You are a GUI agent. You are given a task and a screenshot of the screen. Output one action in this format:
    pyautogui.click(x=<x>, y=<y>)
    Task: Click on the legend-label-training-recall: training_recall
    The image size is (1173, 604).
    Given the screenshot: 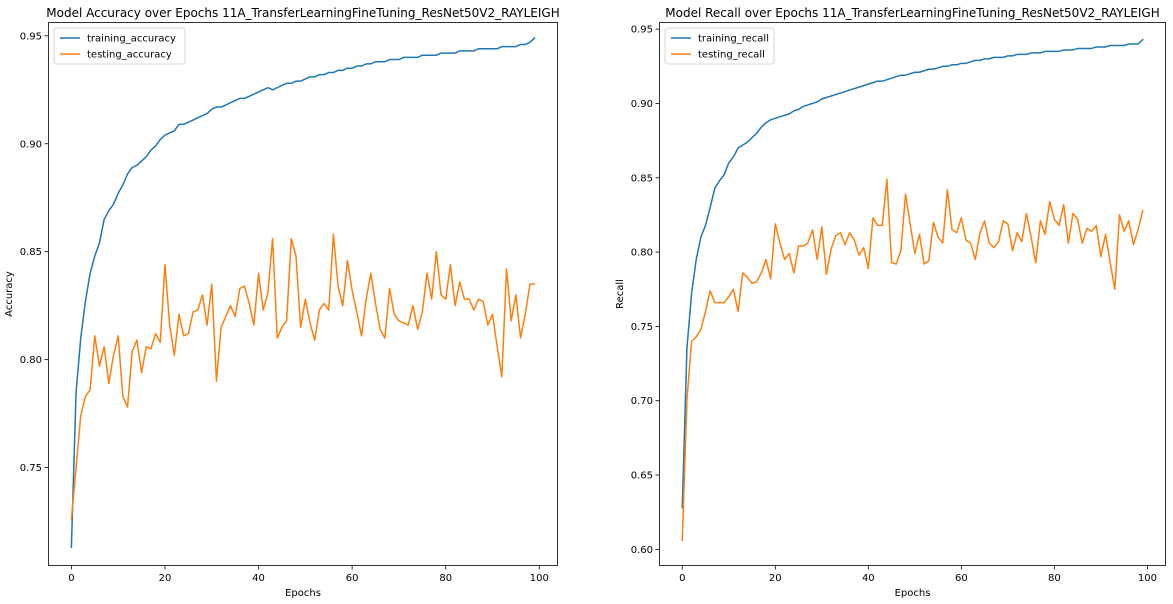 What is the action you would take?
    pyautogui.click(x=733, y=39)
    